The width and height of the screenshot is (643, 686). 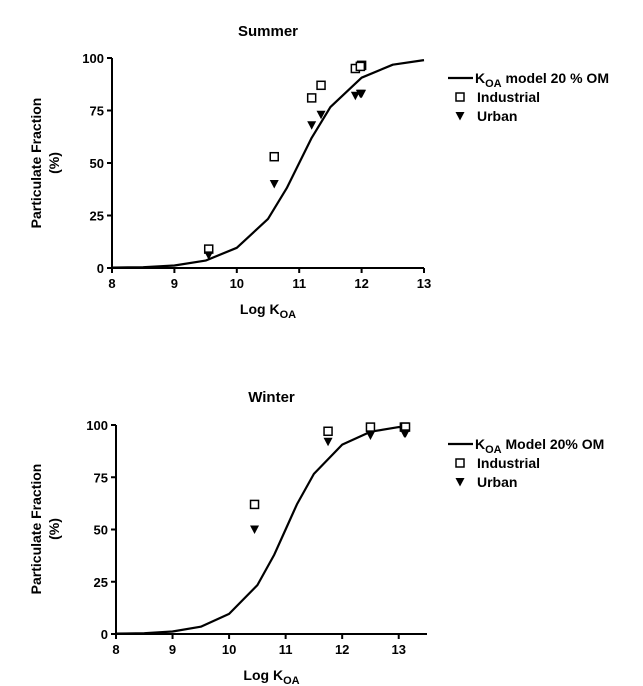 I want to click on legend-label-model: KOA model 20 % OM, so click(x=542, y=80).